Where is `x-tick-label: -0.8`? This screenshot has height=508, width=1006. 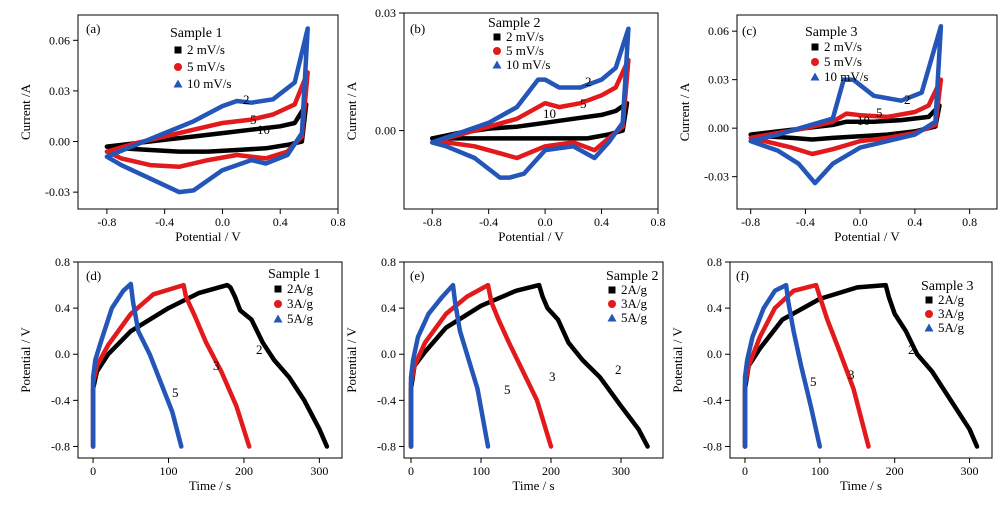 x-tick-label: -0.8 is located at coordinates (750, 222).